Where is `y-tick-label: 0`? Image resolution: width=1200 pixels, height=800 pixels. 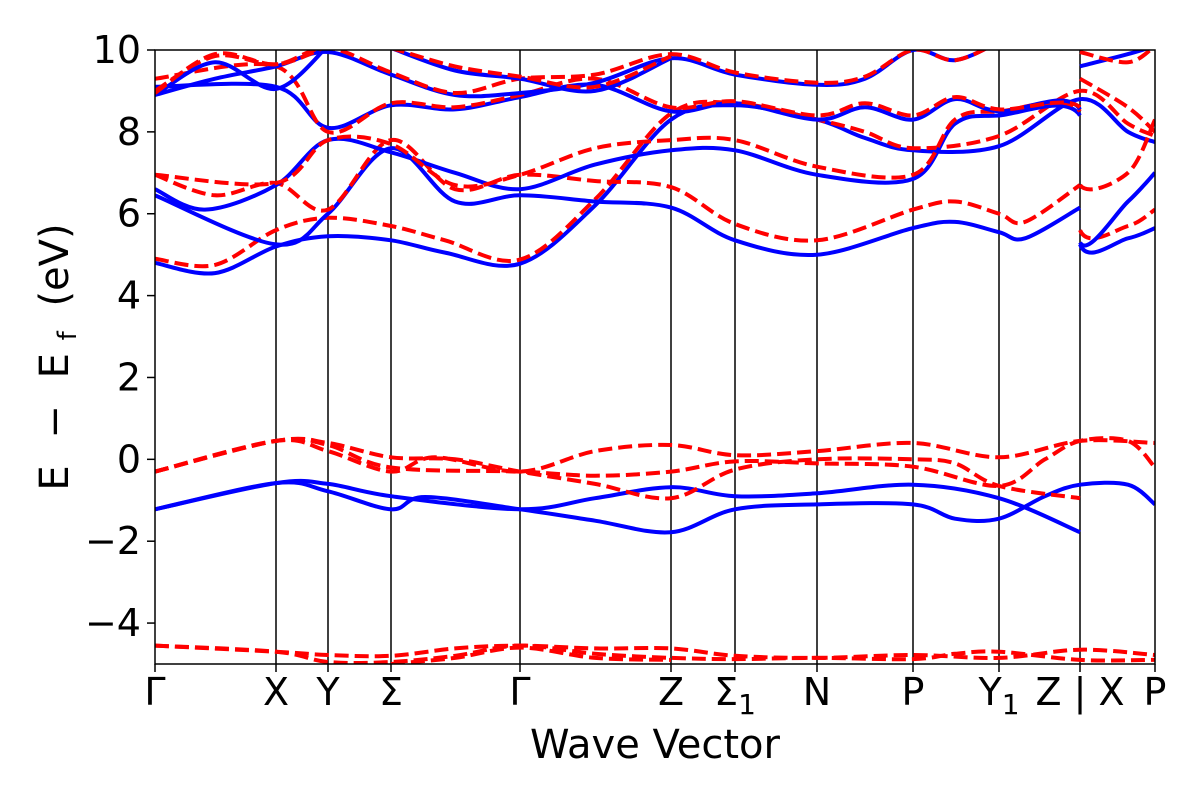
y-tick-label: 0 is located at coordinates (129, 459).